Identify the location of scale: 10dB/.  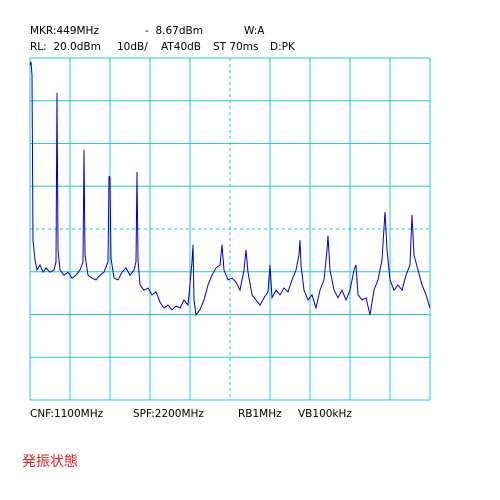
(132, 47).